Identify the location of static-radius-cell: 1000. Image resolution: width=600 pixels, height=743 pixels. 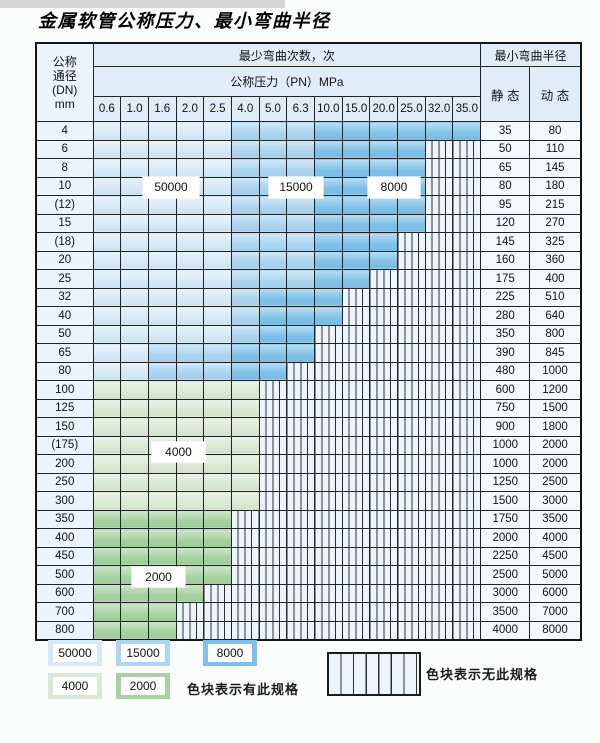
(505, 445).